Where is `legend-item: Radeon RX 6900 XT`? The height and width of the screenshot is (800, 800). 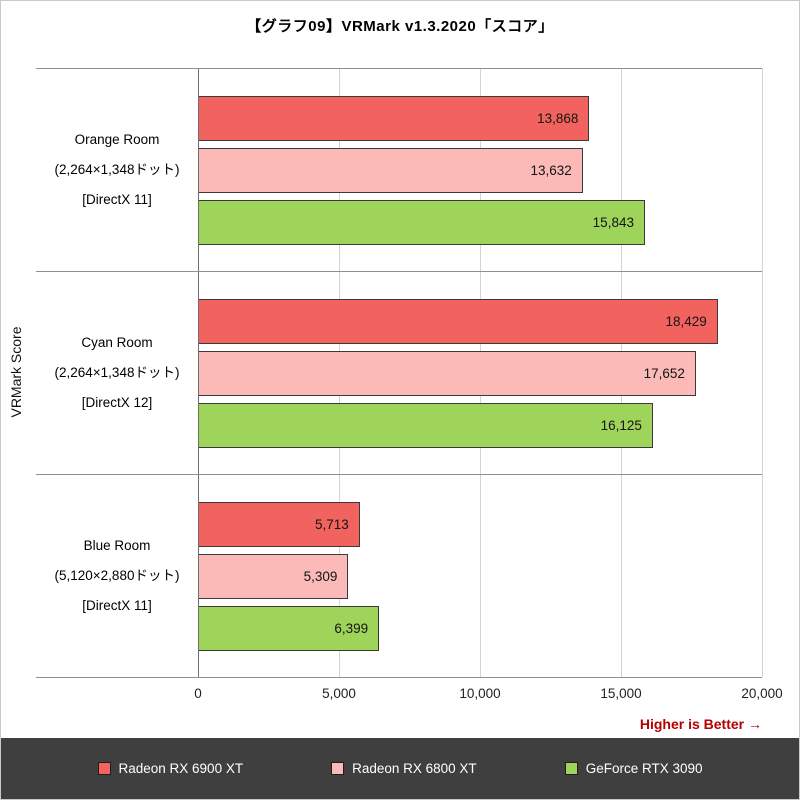 legend-item: Radeon RX 6900 XT is located at coordinates (170, 768).